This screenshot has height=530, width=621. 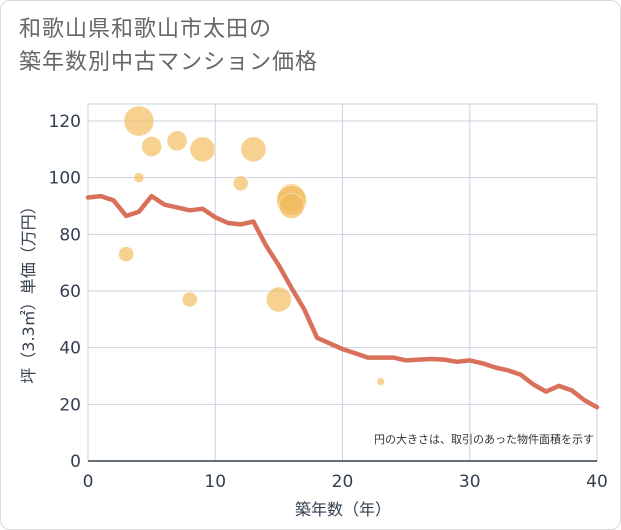 What do you see at coordinates (70, 235) in the screenshot?
I see `y-tick-label-4: 80` at bounding box center [70, 235].